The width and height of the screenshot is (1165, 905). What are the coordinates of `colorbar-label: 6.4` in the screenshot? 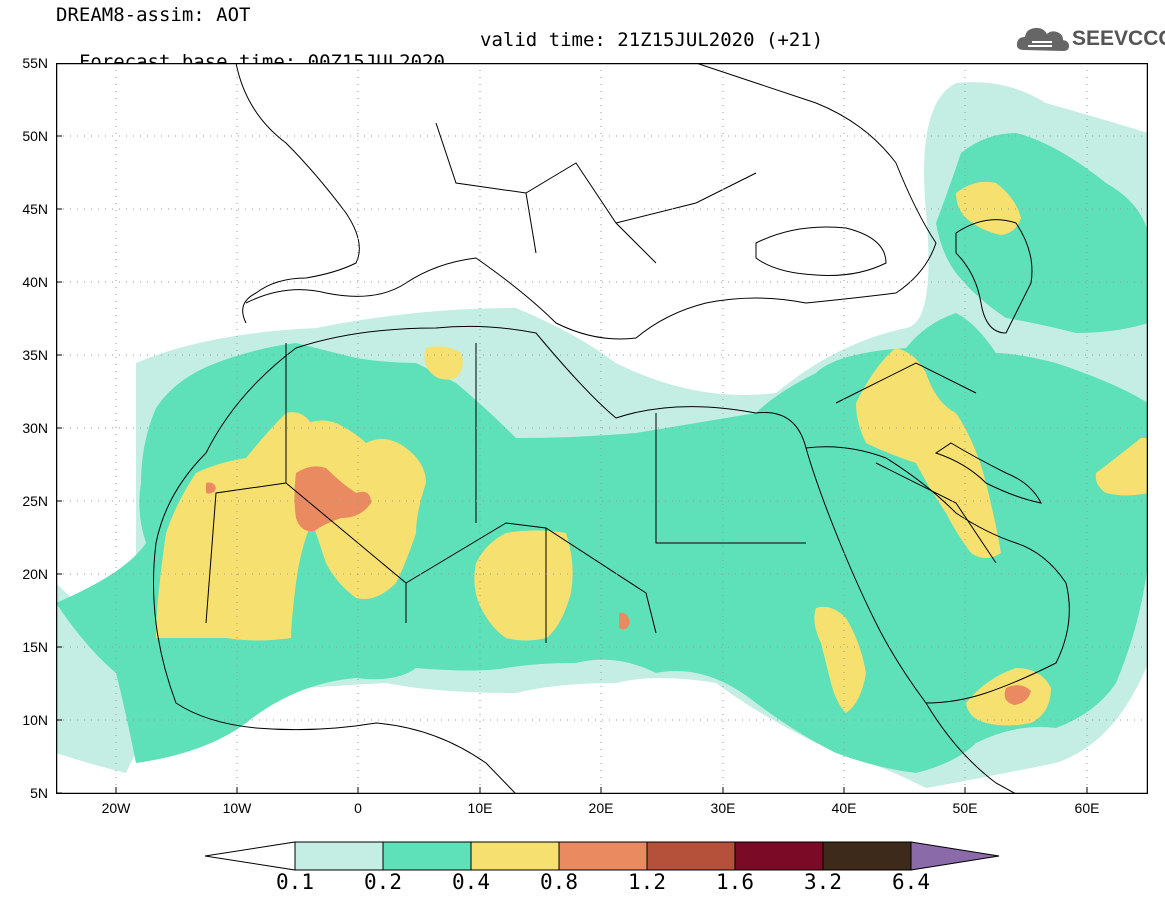 It's located at (911, 882).